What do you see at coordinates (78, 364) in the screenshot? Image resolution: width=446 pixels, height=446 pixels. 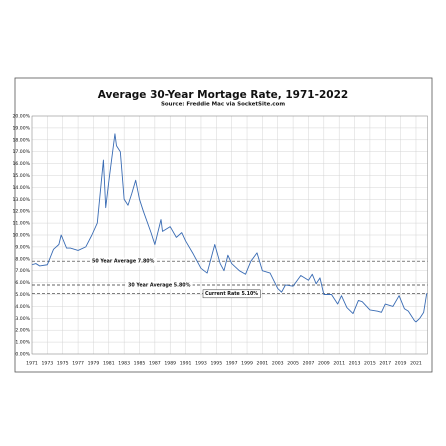 I see `x-tick-label: 1977` at bounding box center [78, 364].